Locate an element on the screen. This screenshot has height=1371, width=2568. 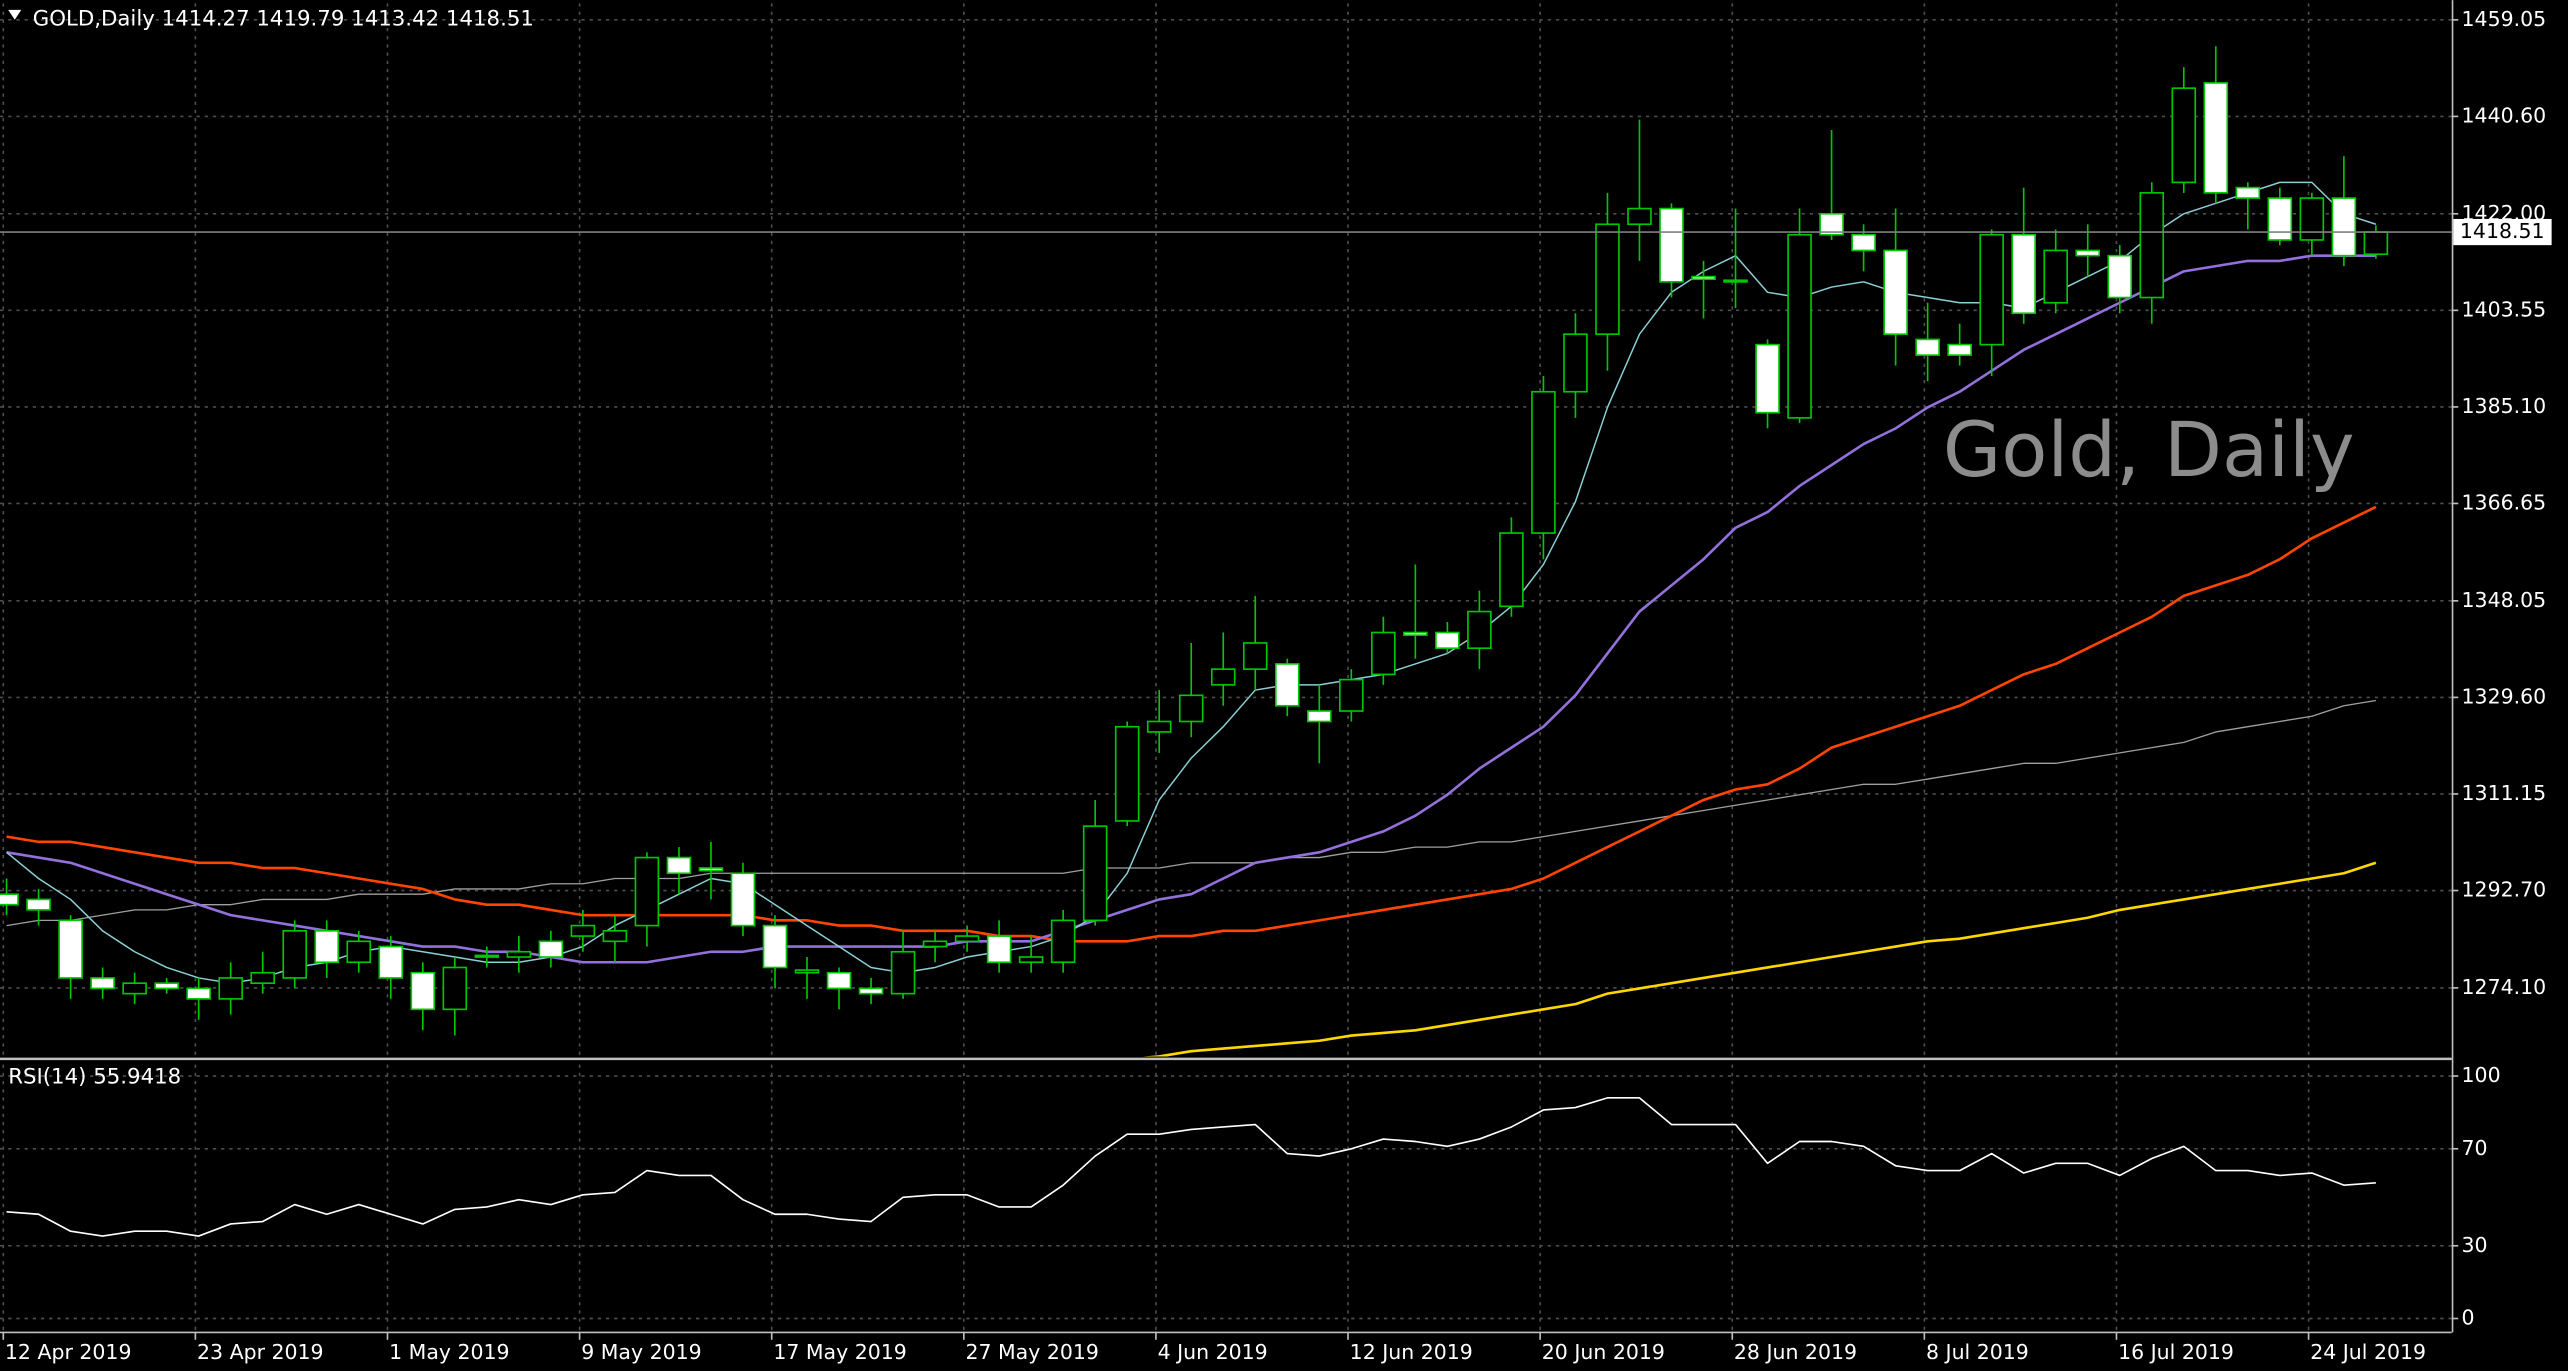
price-label-box is located at coordinates (2502, 232).